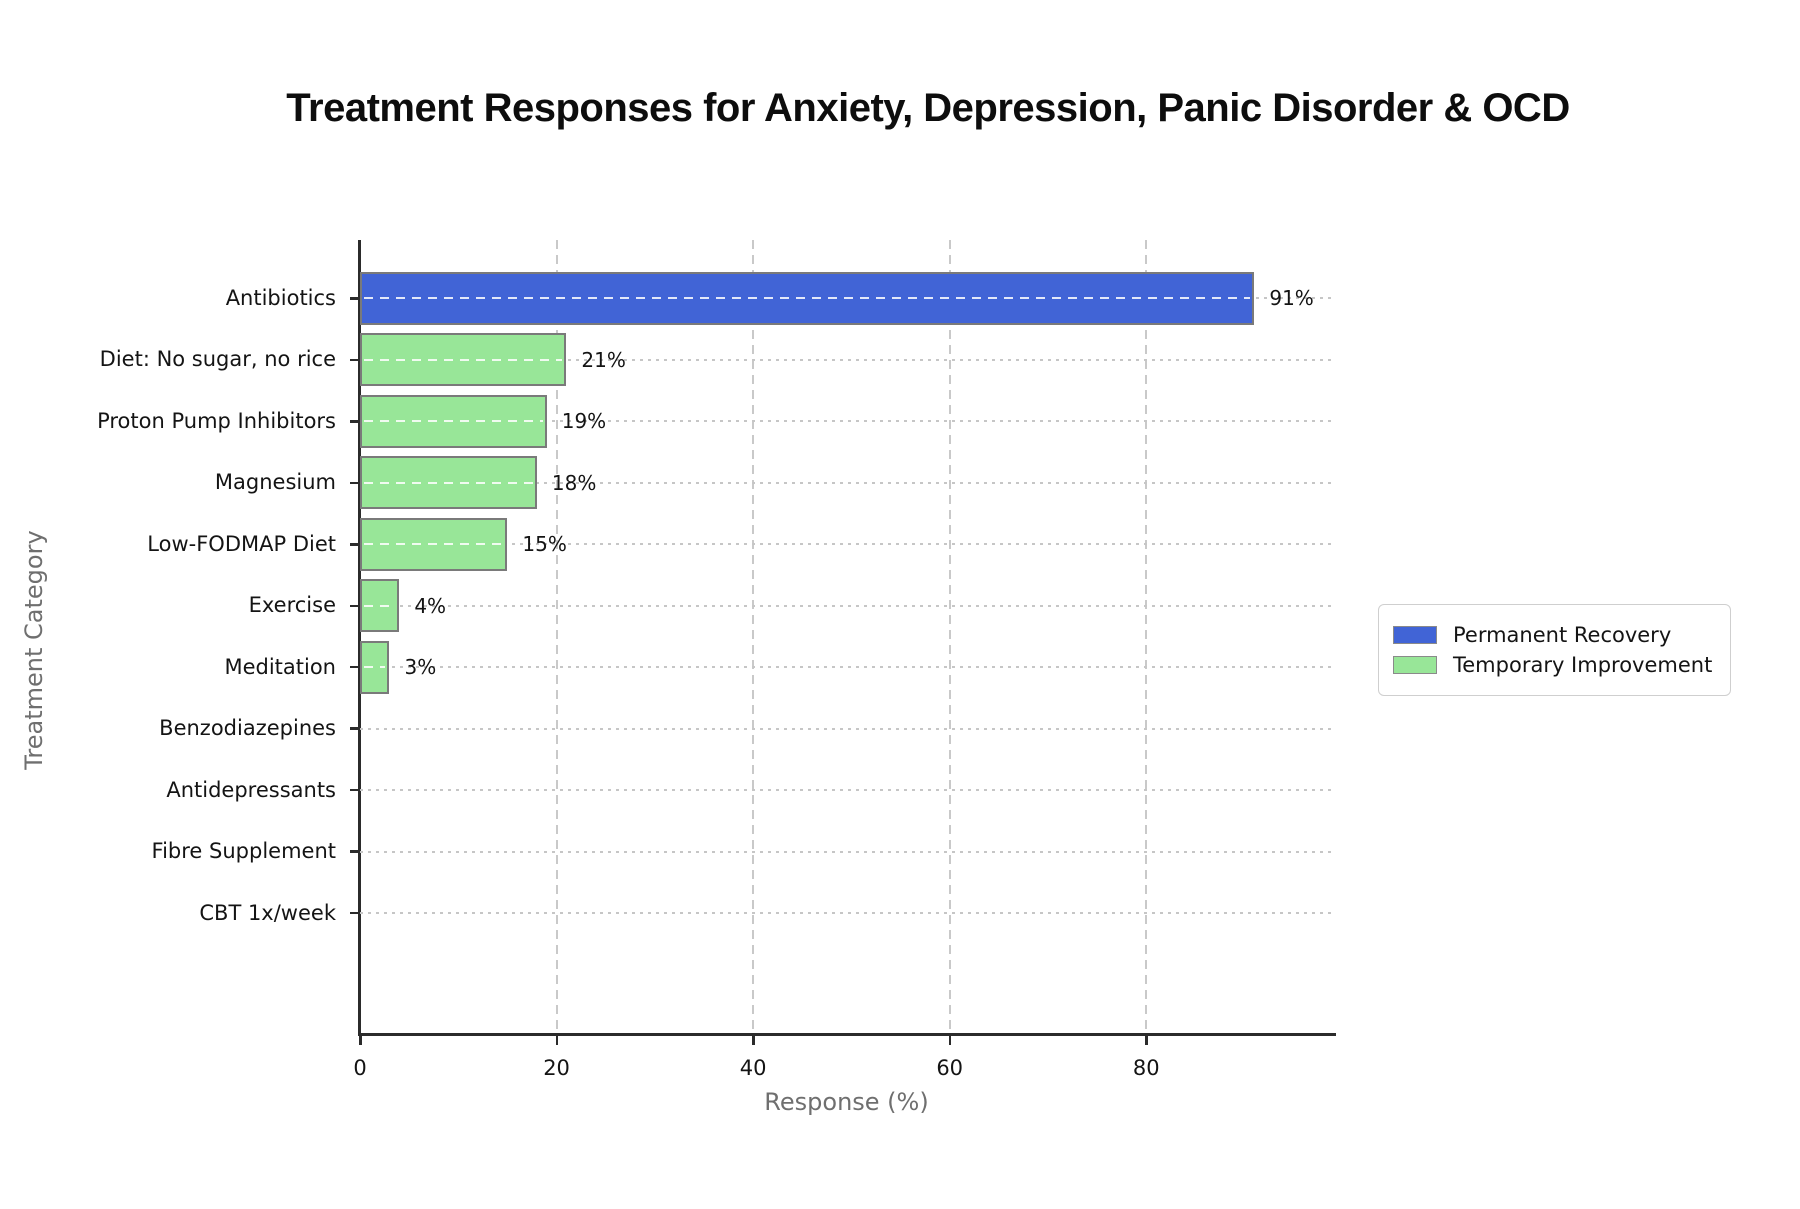  Describe the element at coordinates (216, 420) in the screenshot. I see `category-label: Proton Pump Inhibitors` at that location.